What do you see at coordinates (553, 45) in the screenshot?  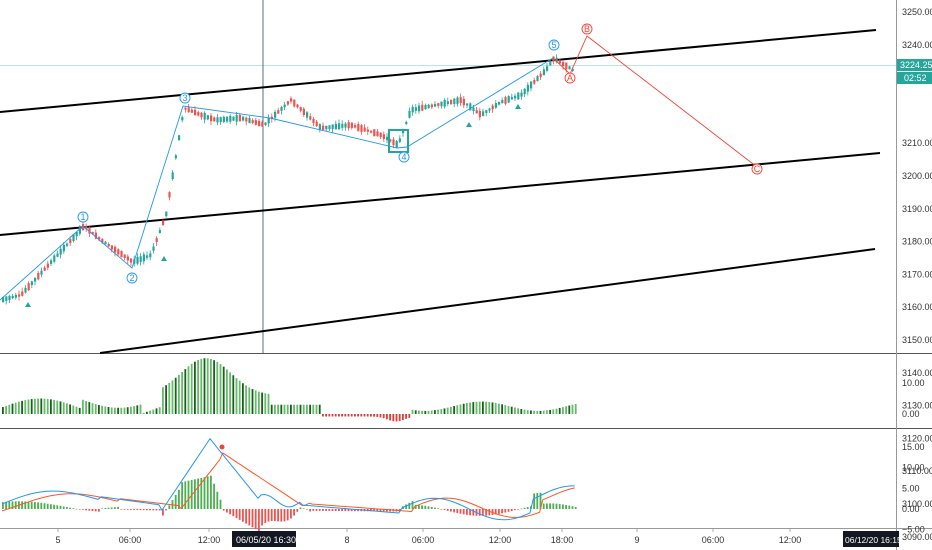 I see `wave-label-5: 5` at bounding box center [553, 45].